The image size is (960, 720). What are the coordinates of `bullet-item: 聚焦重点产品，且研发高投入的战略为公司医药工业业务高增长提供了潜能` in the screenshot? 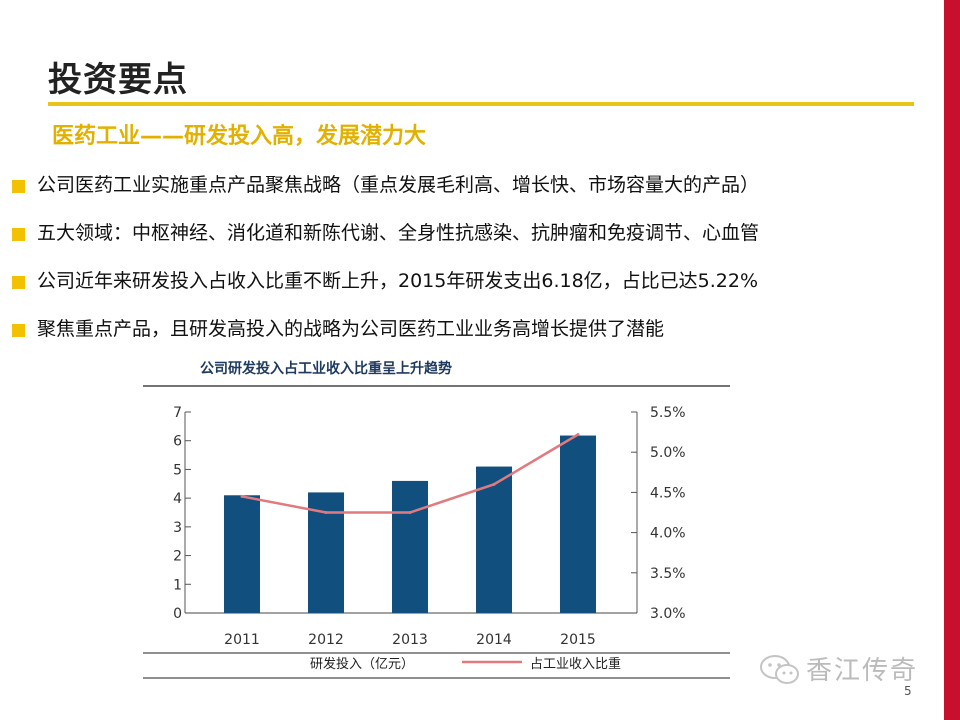 It's located at (475, 340).